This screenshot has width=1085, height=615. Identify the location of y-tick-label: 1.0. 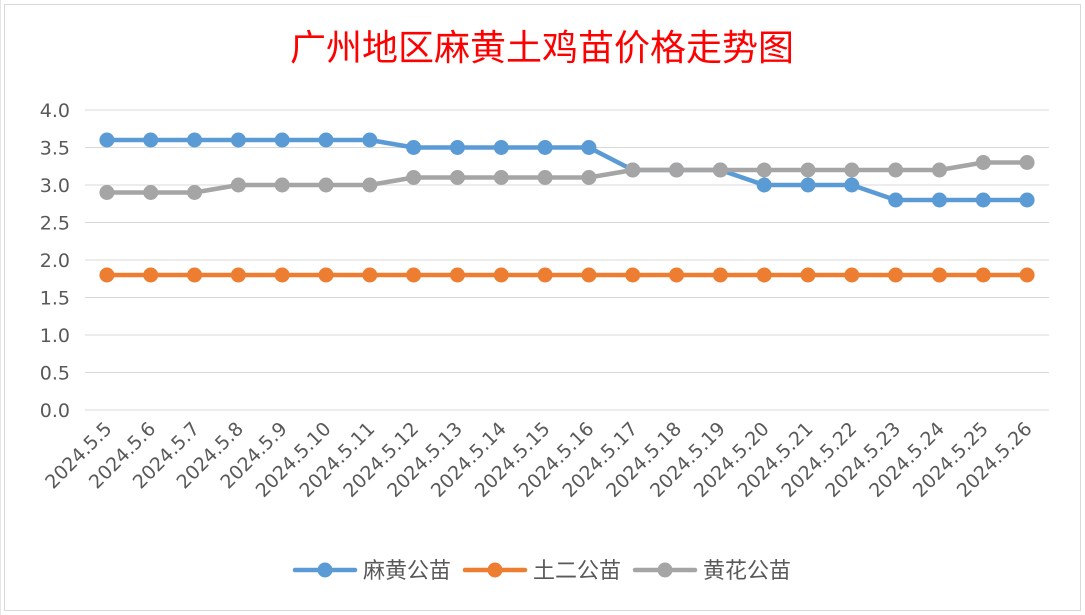
(55, 336).